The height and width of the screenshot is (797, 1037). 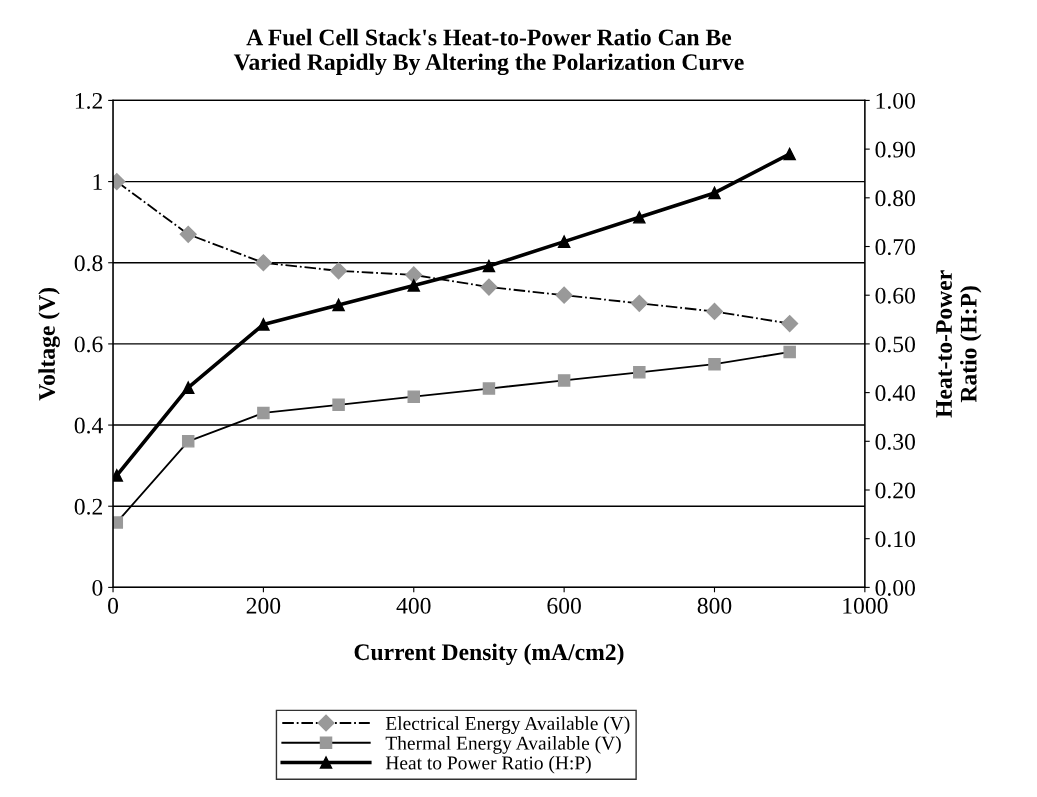 I want to click on y2-tick-label: 0.80, so click(x=895, y=198).